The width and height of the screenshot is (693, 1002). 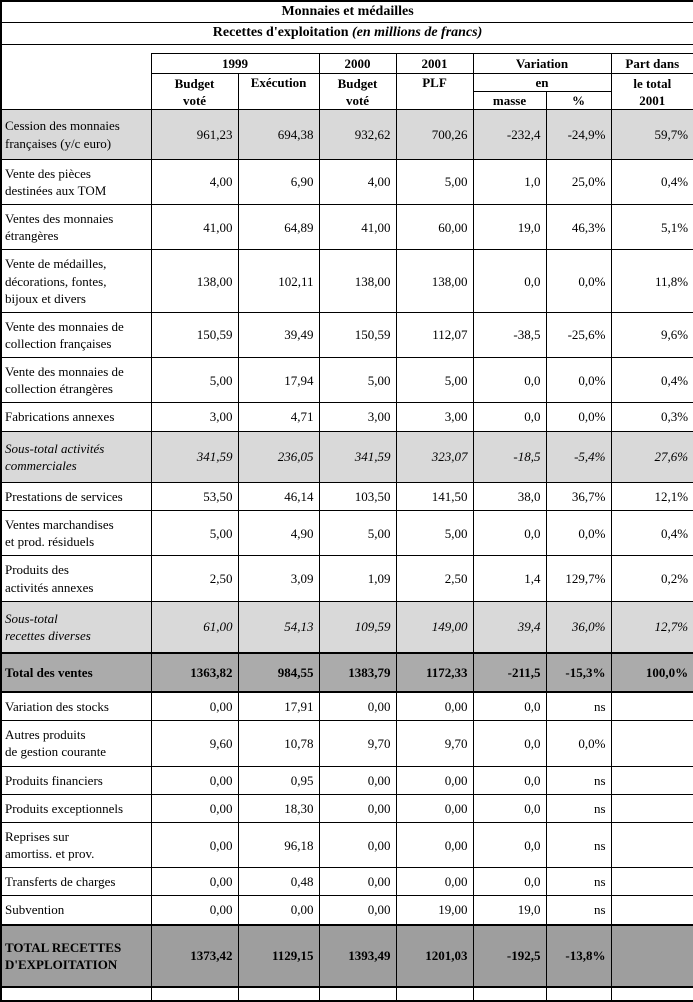 I want to click on cell-value: 984,55, so click(x=278, y=672).